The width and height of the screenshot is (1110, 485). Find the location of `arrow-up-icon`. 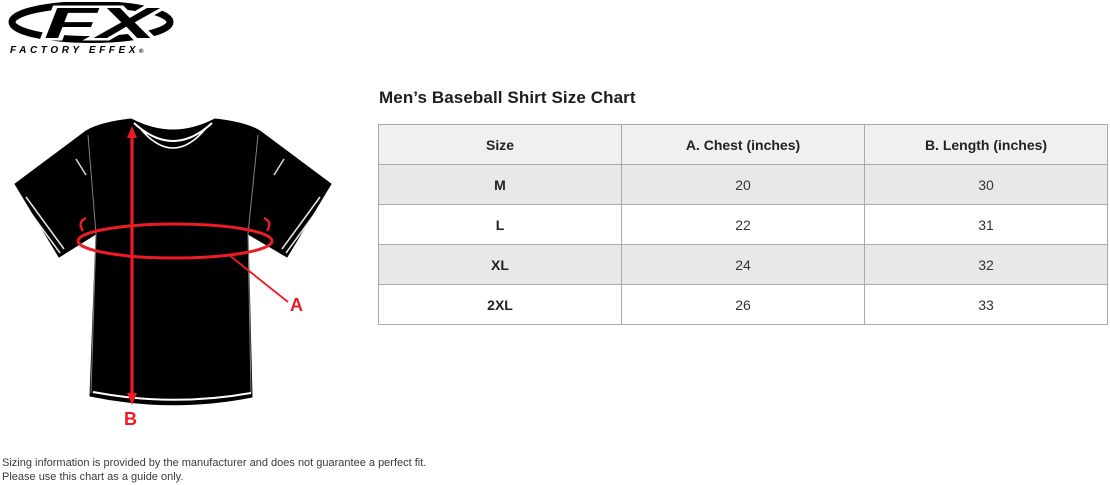

arrow-up-icon is located at coordinates (132, 132).